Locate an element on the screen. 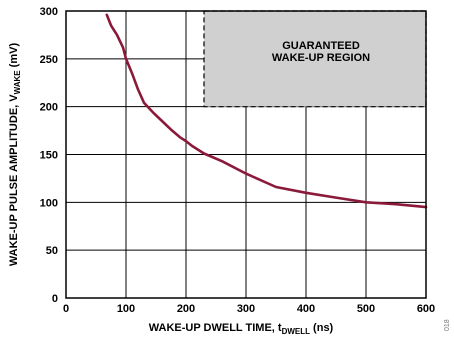 The image size is (454, 341). x-tick-labels: 0 100 200 300 400 500 600 is located at coordinates (249, 309).